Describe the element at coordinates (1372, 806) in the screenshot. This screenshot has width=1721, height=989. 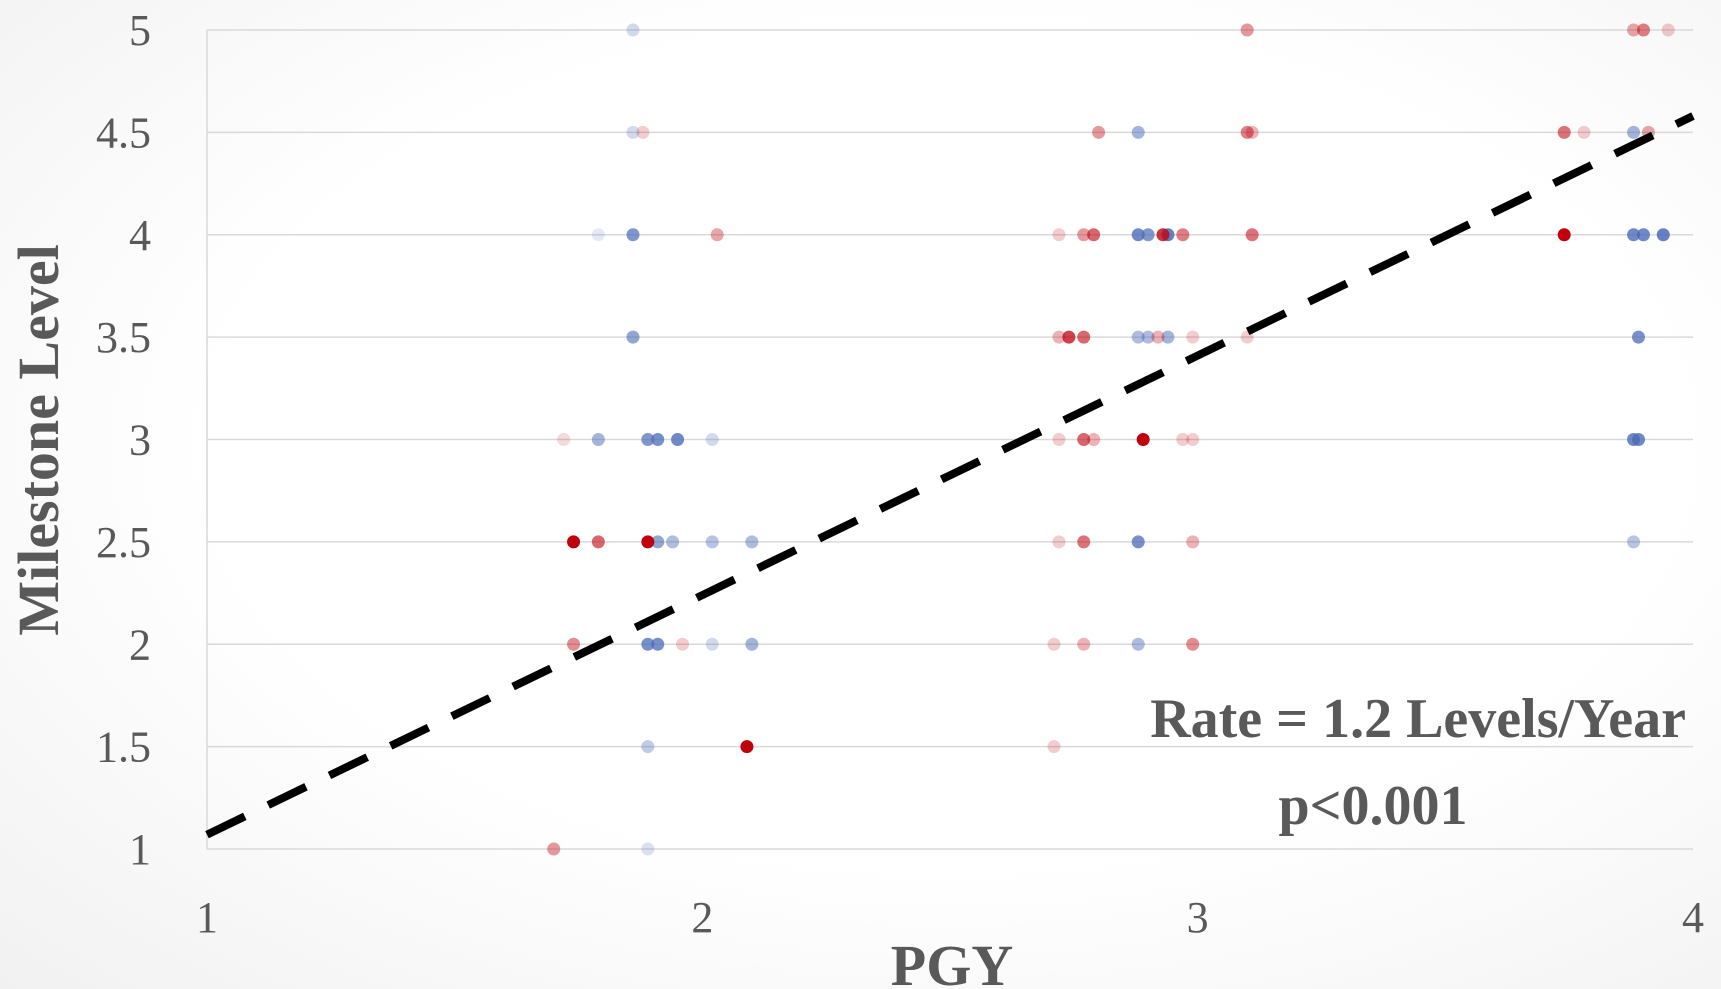
I see `annotation-pvalue: p<0.001` at that location.